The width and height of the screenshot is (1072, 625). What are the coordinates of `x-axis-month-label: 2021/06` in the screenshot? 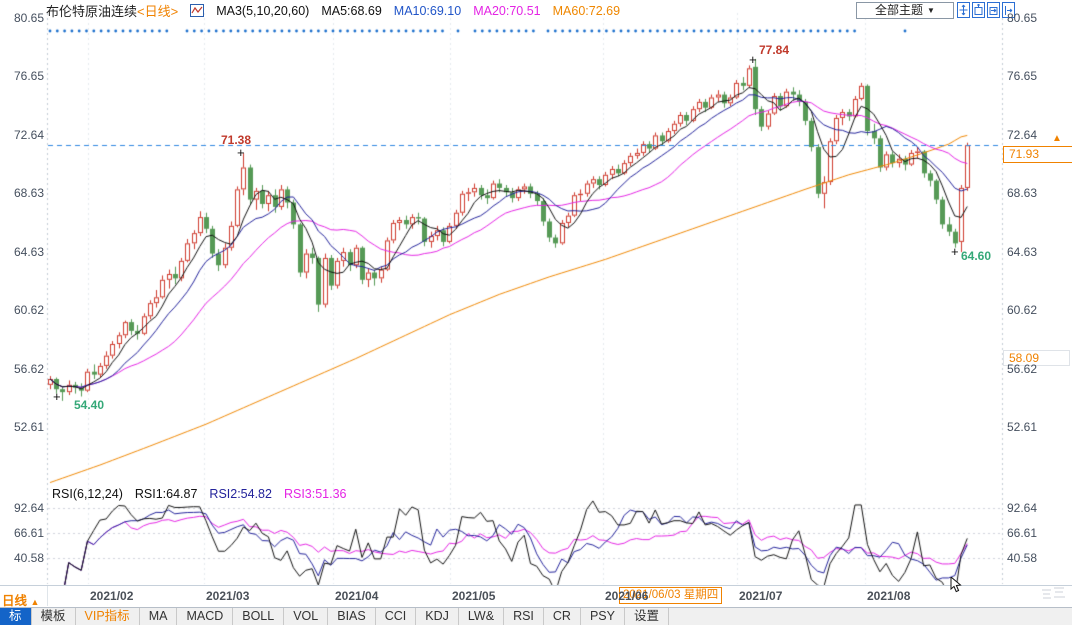 It's located at (627, 596).